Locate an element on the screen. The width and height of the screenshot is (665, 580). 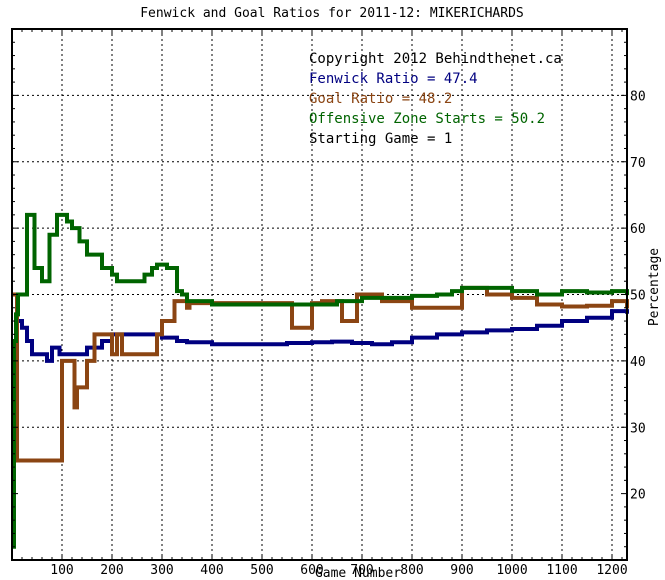
y-tick-label: 30 is located at coordinates (638, 428).